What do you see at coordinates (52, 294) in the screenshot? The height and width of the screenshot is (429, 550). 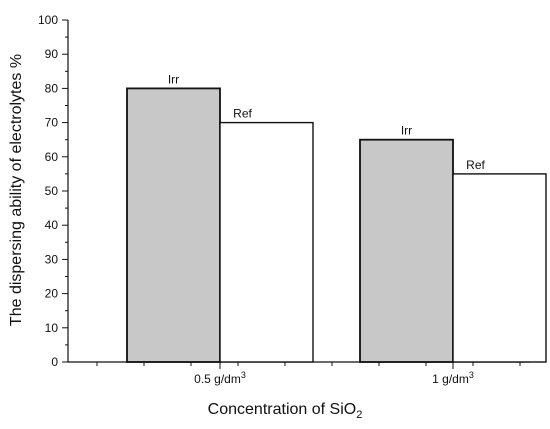 I see `y-tick-label: 20` at bounding box center [52, 294].